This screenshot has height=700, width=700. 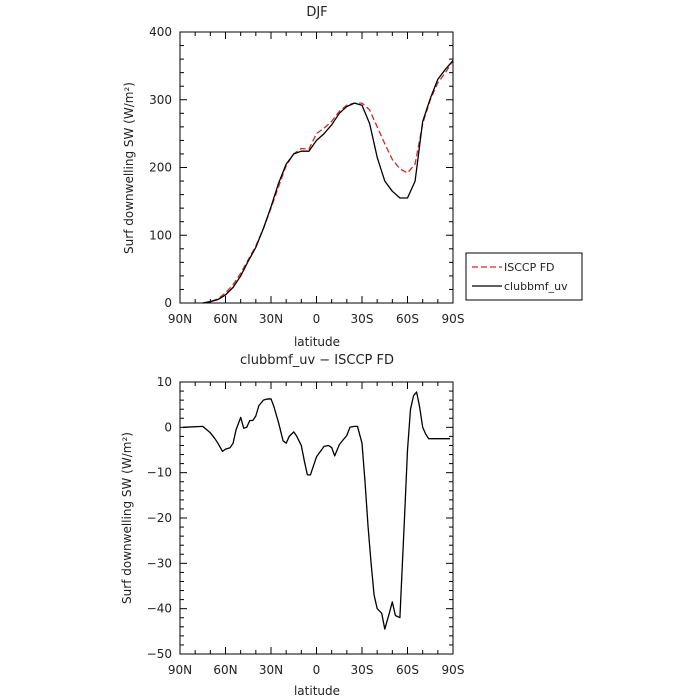 What do you see at coordinates (160, 168) in the screenshot?
I see `y-tick-label: 200` at bounding box center [160, 168].